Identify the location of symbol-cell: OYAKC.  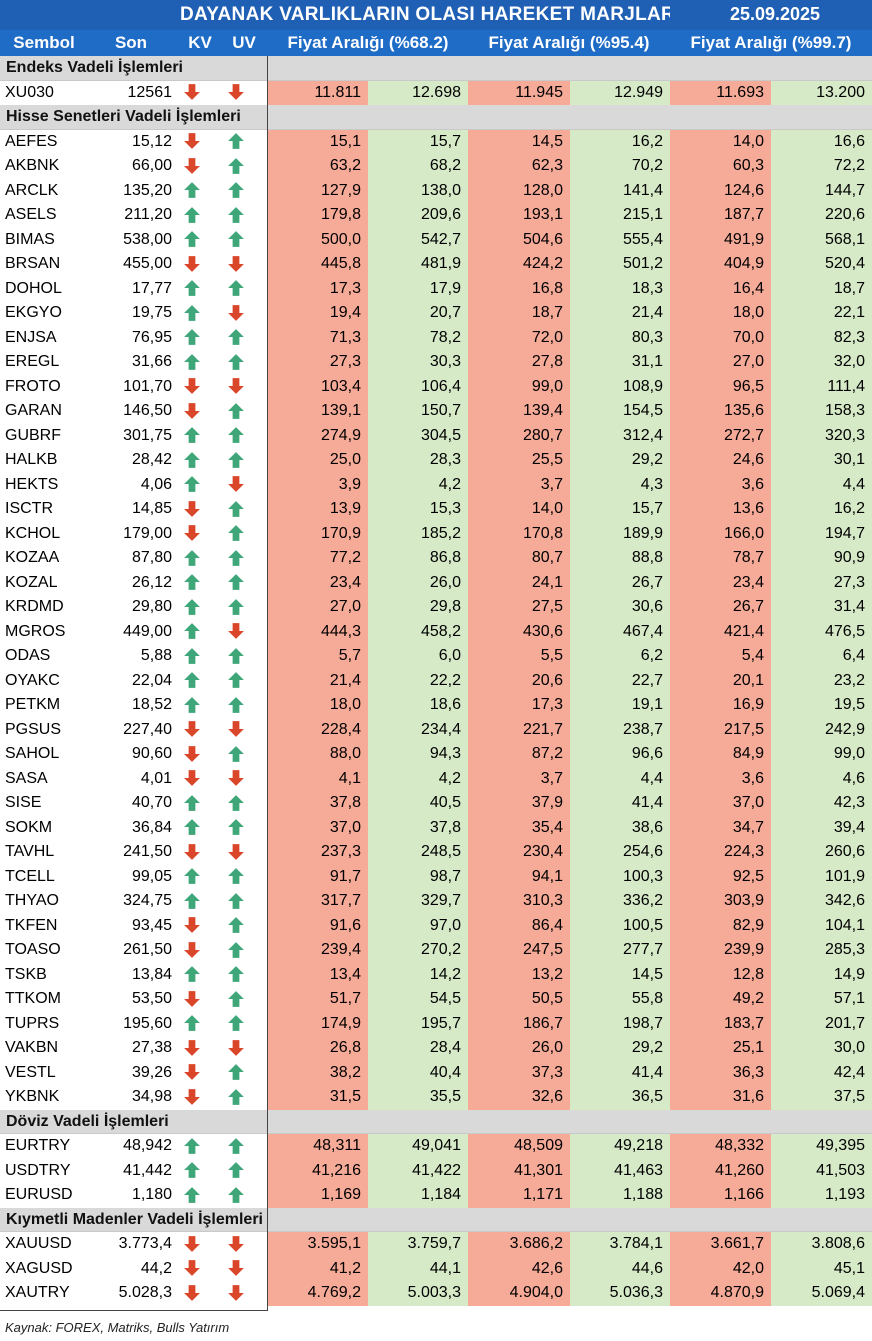
(32, 680).